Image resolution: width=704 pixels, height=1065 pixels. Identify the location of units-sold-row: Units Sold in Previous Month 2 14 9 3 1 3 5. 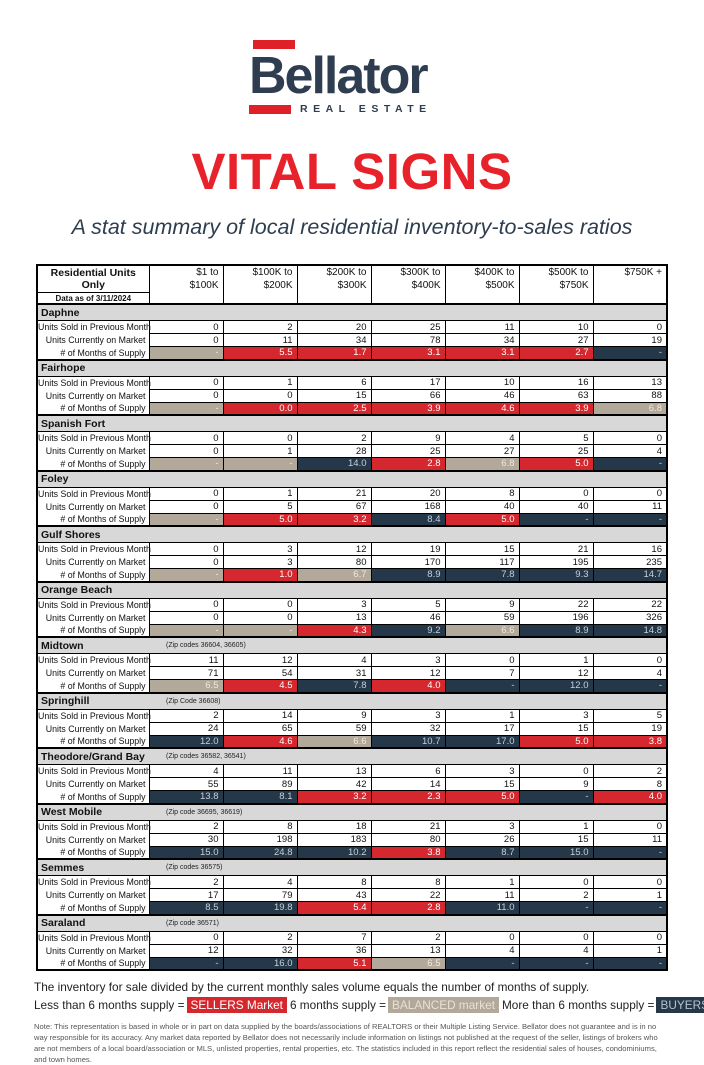
(352, 715).